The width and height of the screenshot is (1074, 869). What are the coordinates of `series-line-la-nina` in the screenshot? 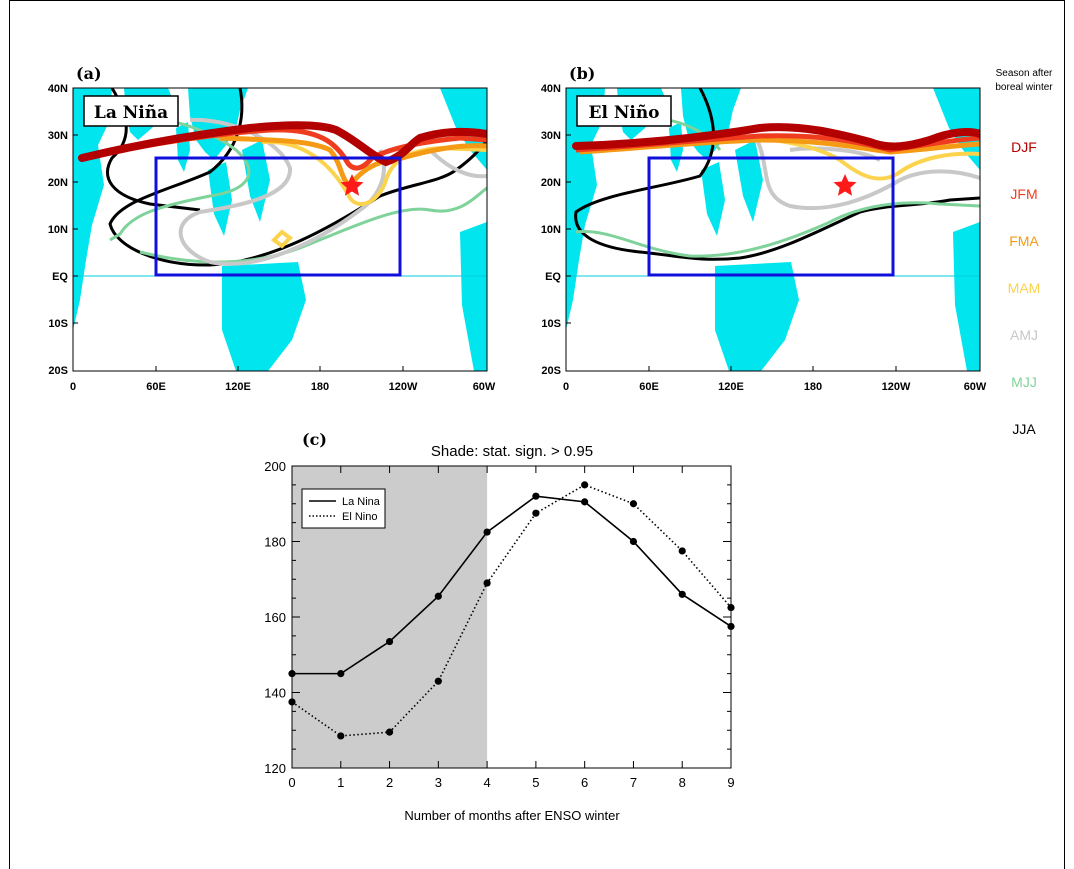 It's located at (512, 585).